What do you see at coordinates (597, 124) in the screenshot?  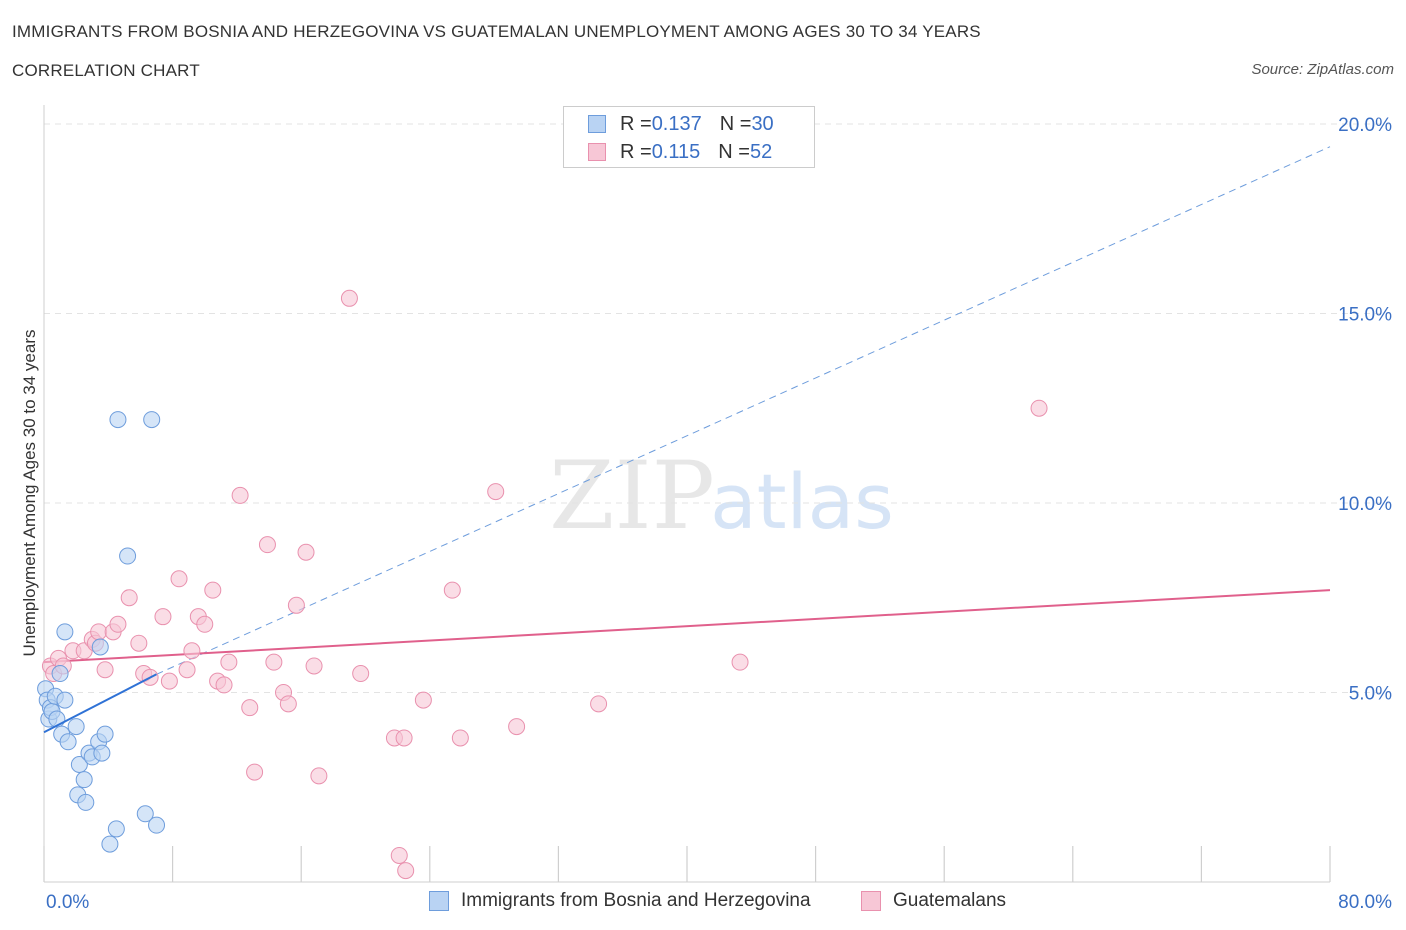 I see `legend-swatch-blue` at bounding box center [597, 124].